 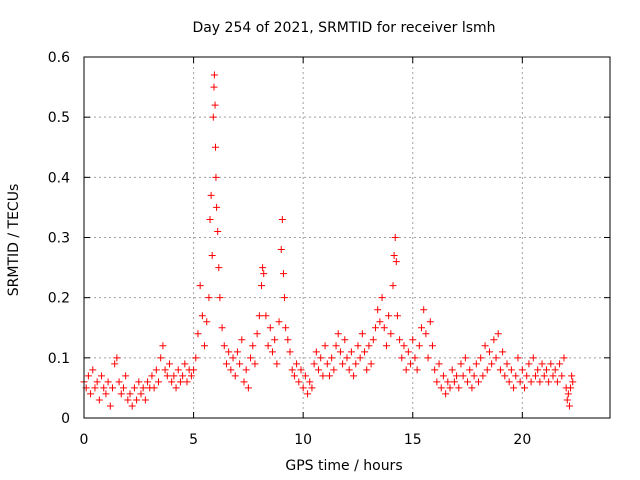 What do you see at coordinates (59, 58) in the screenshot?
I see `y-tick-label: 0.6` at bounding box center [59, 58].